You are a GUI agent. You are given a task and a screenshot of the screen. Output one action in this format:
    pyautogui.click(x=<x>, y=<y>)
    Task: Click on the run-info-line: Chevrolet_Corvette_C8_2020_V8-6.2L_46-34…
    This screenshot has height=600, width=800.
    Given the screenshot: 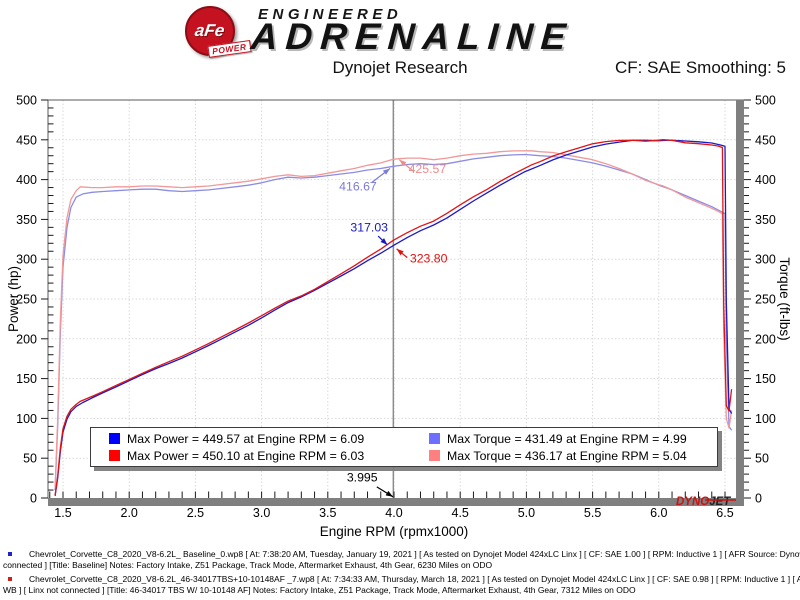 What is the action you would take?
    pyautogui.click(x=414, y=579)
    